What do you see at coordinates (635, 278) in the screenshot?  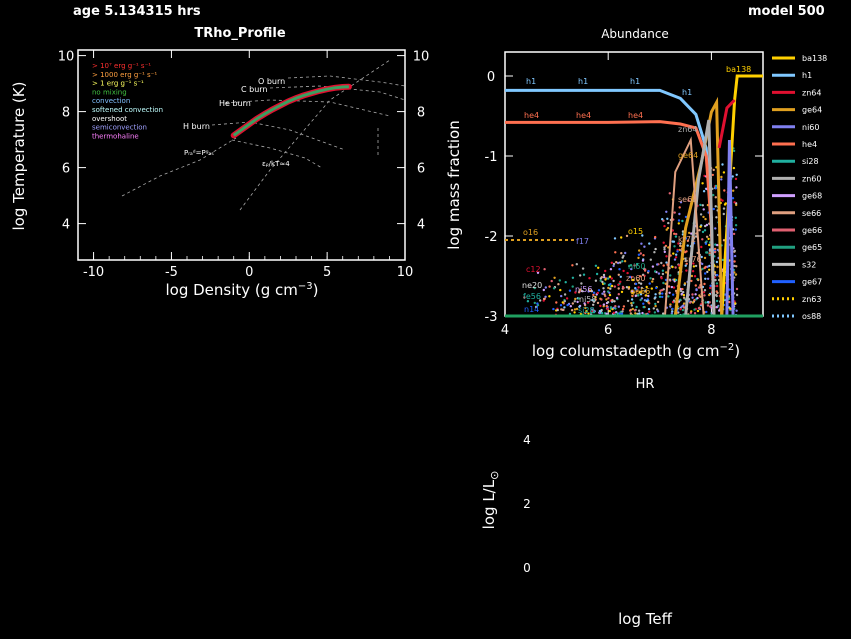 I see `curve-label: zn60` at bounding box center [635, 278].